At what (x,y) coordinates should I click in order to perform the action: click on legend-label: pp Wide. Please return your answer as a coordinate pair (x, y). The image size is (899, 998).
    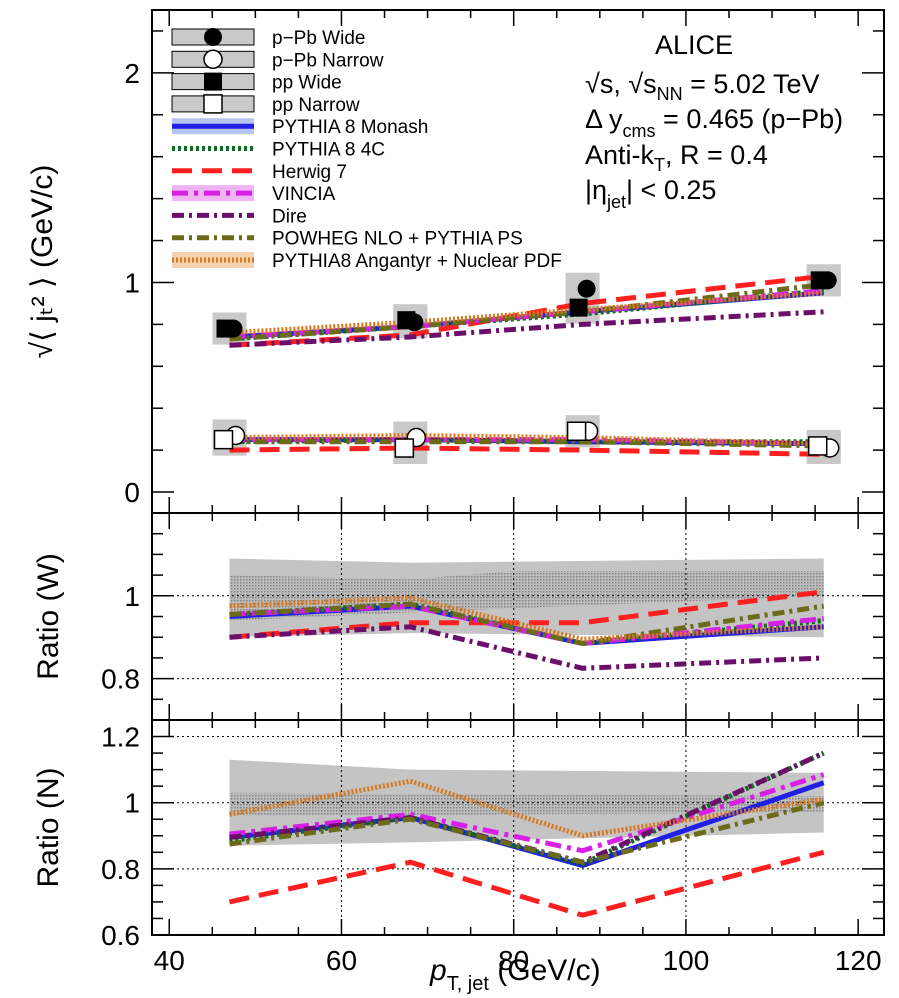
    Looking at the image, I should click on (307, 83).